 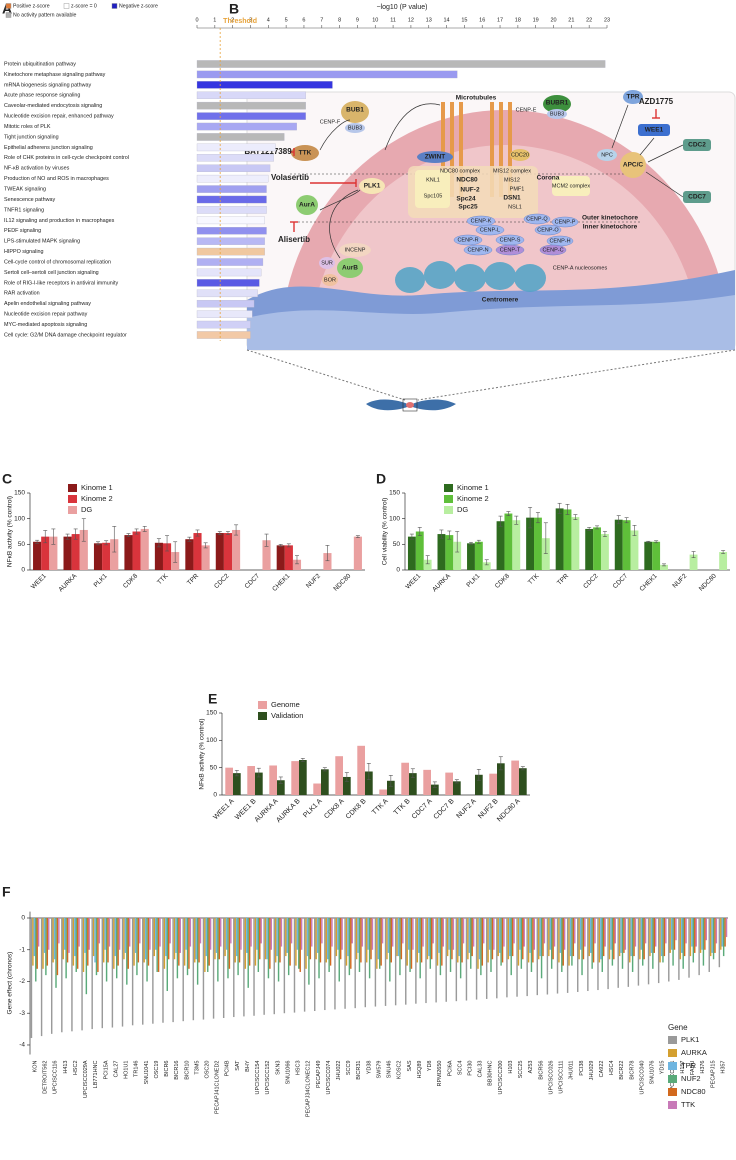 I want to click on apcc-shape, so click(x=633, y=165).